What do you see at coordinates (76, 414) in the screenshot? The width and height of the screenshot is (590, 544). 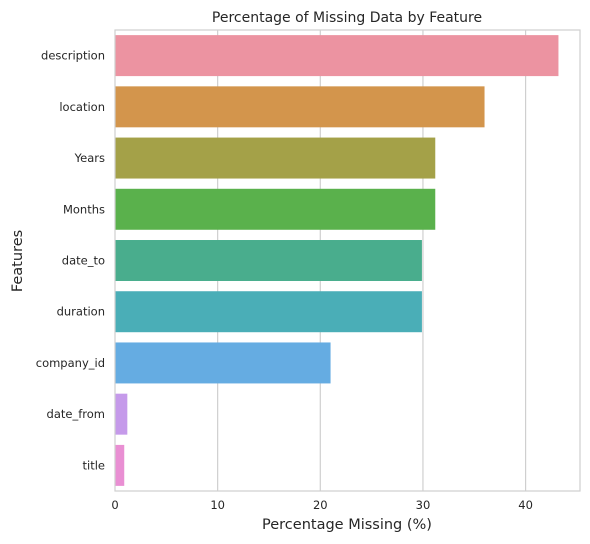 I see `y-tick-label: date_from` at bounding box center [76, 414].